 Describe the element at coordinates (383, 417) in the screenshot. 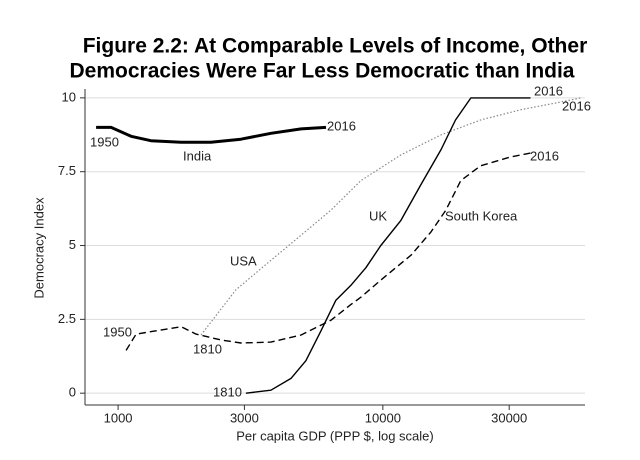

I see `x-tick-label: 10000` at that location.